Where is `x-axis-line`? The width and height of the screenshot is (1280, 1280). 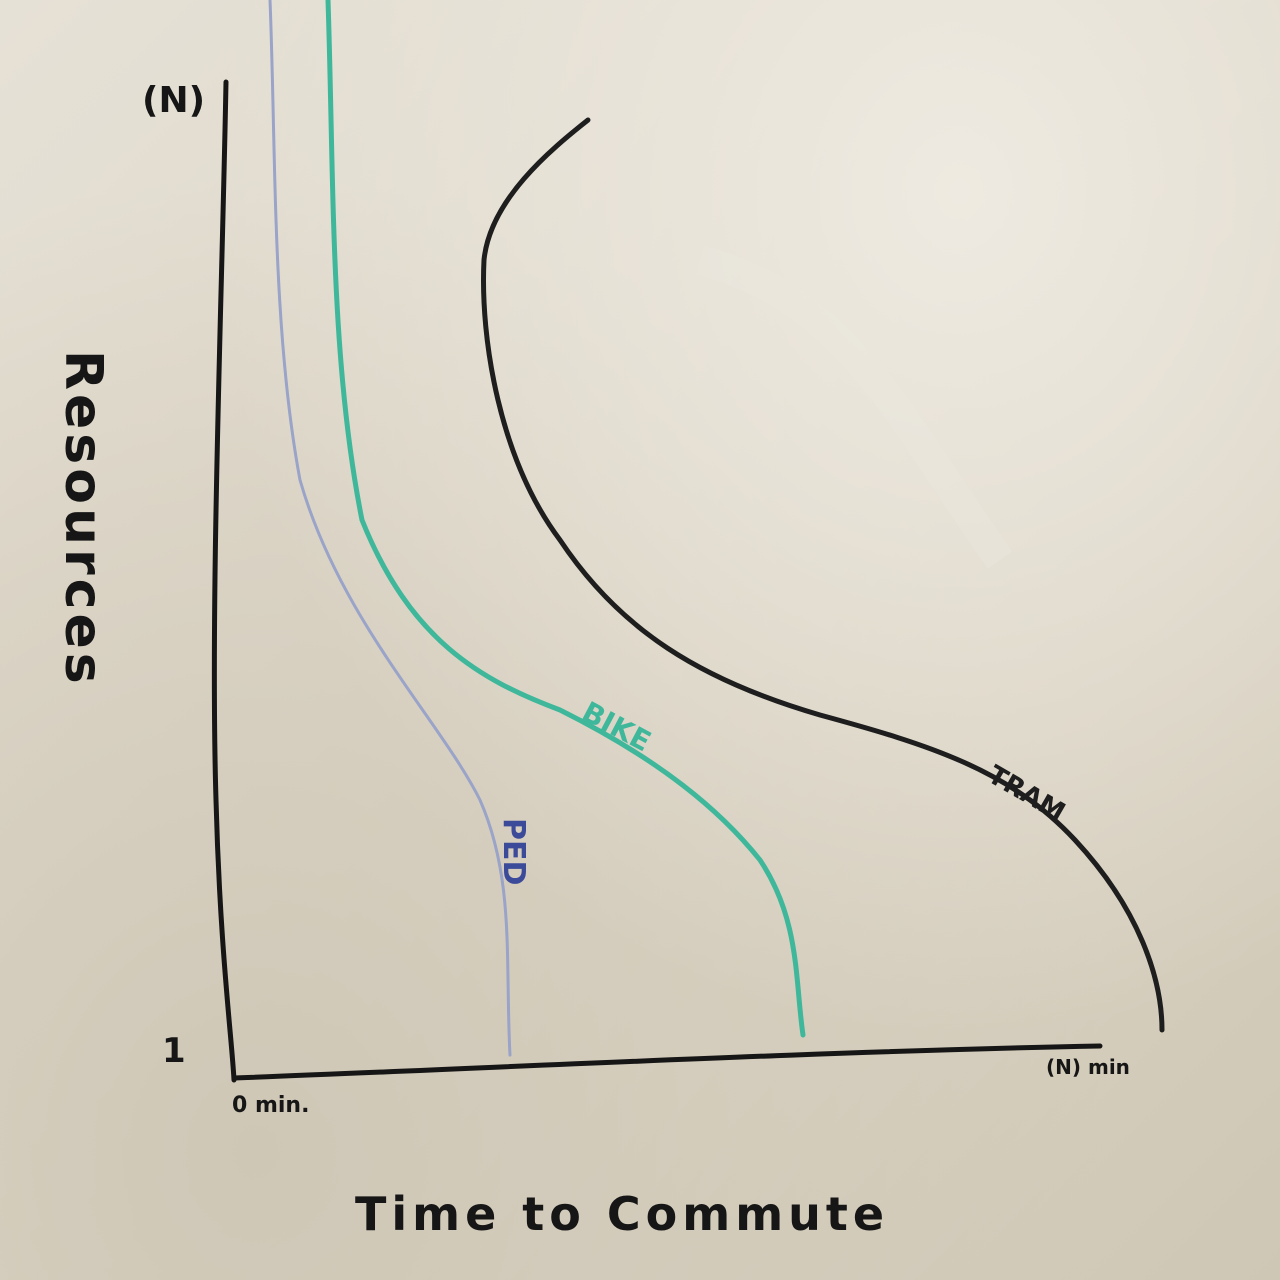 x-axis-line is located at coordinates (667, 1062).